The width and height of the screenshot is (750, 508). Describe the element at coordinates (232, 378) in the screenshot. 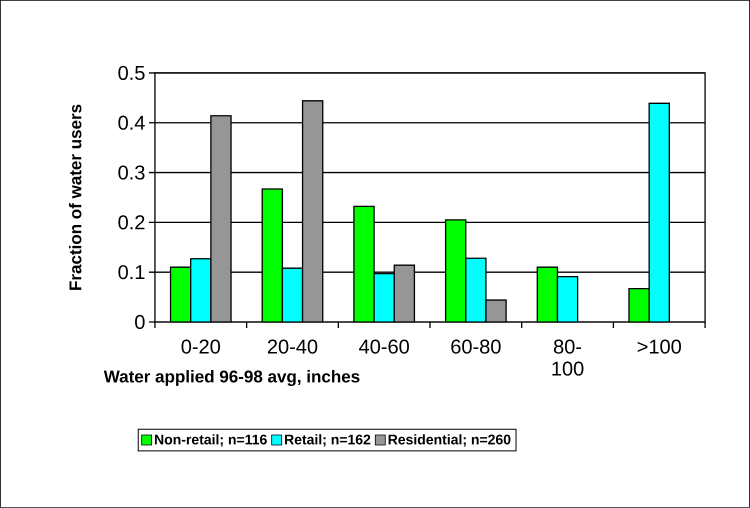

I see `x-axis-title: Water applied 96-98 avg, inches` at that location.